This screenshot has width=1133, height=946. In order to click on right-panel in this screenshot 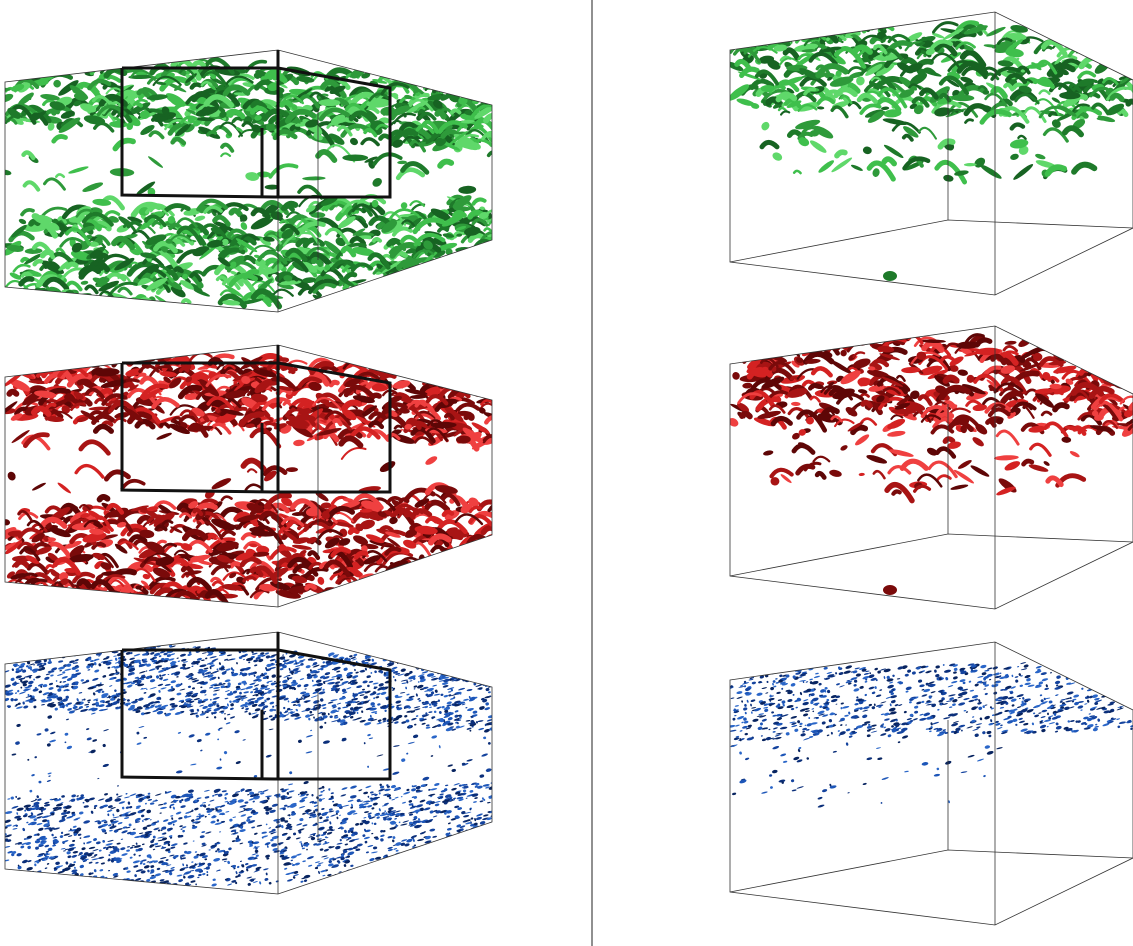, I will do `click(931, 153)`.